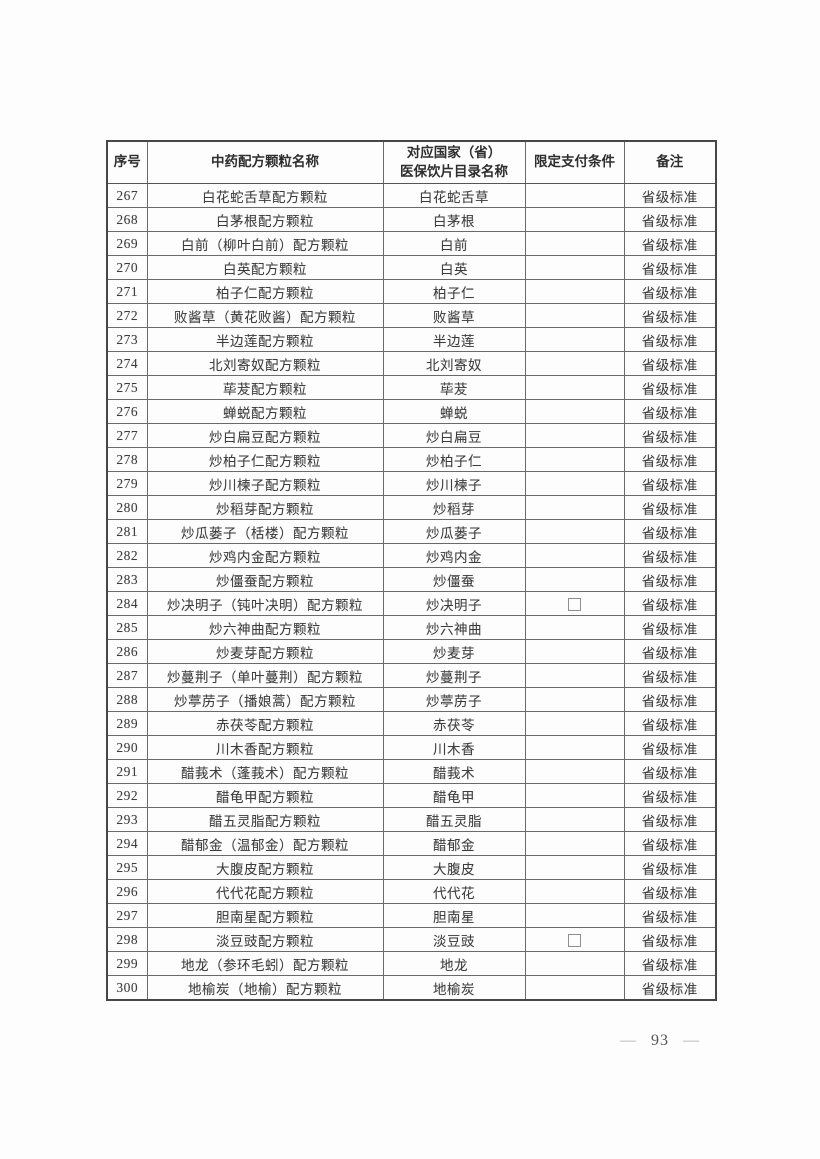  Describe the element at coordinates (691, 1040) in the screenshot. I see `page-number-dash-right: —` at that location.